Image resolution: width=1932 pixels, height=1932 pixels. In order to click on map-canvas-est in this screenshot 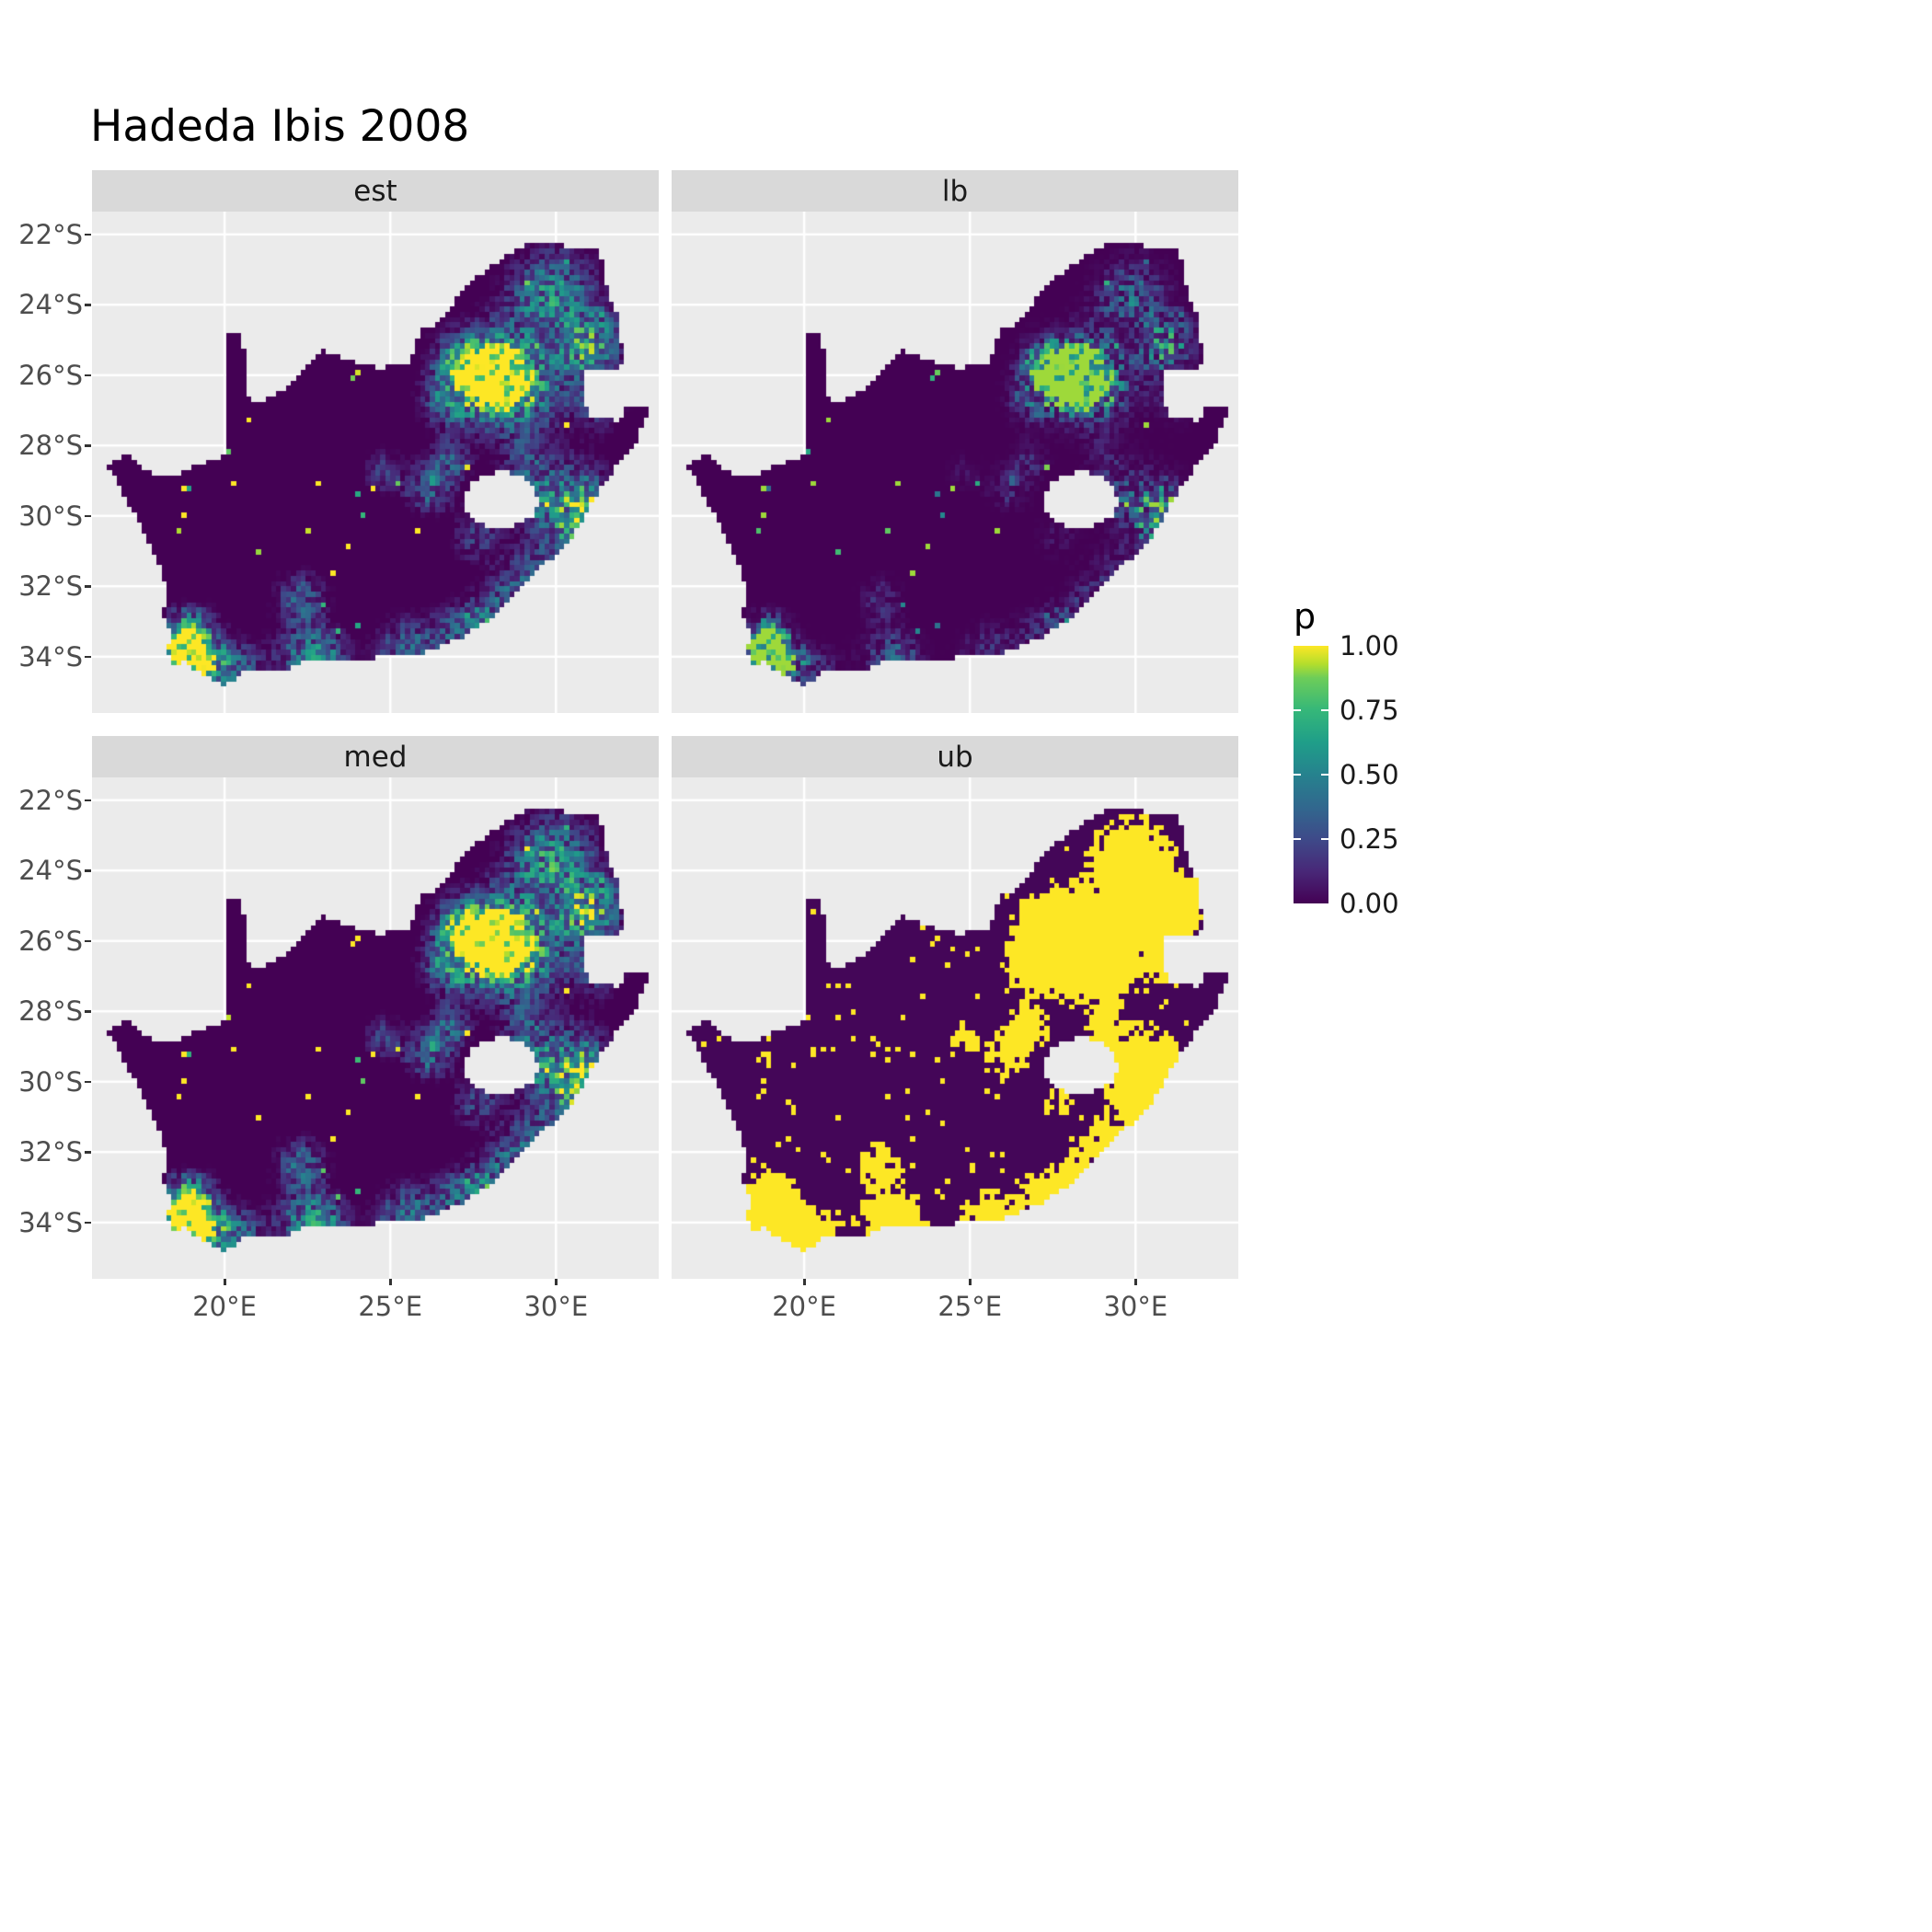, I will do `click(375, 462)`.